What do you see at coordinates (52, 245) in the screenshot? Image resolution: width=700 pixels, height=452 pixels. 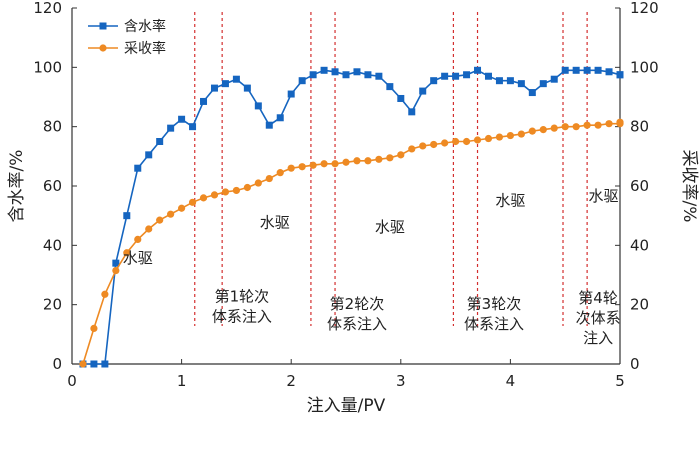 I see `y-left-tick-label: 40` at bounding box center [52, 245].